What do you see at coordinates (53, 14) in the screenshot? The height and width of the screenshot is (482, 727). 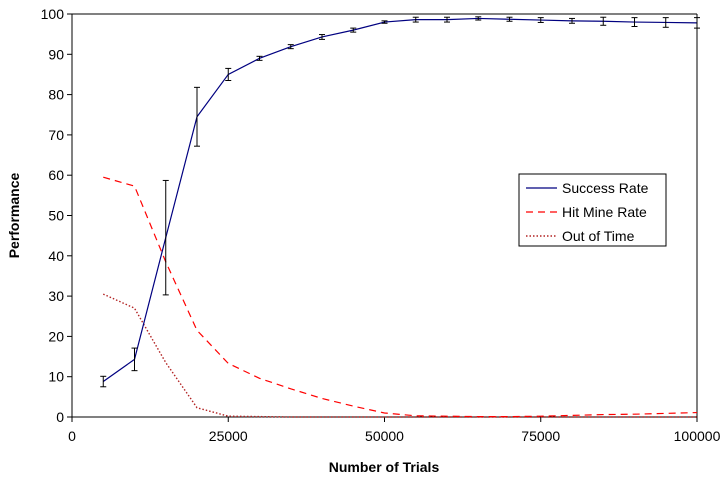 I see `y-tick-label: 100` at bounding box center [53, 14].